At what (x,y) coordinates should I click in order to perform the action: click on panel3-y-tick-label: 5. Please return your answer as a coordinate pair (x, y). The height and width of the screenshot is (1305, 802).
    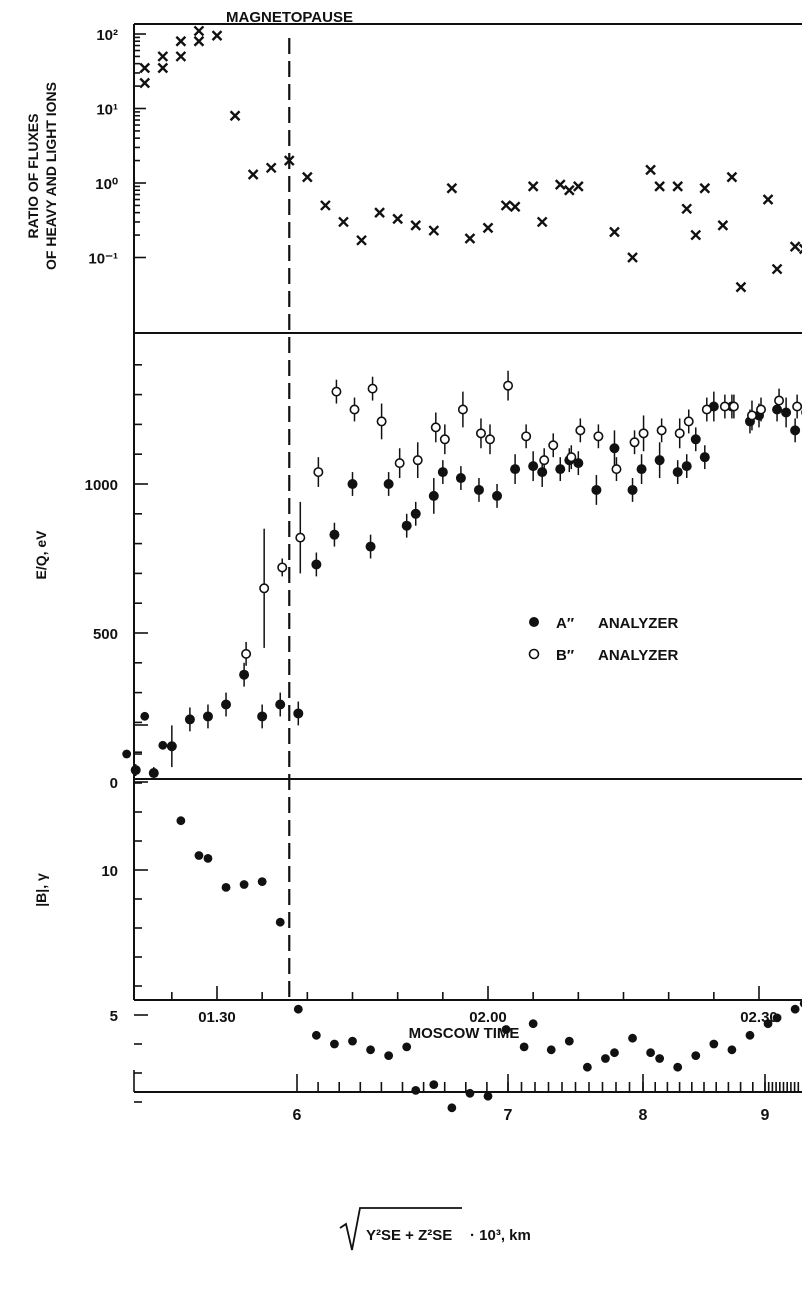
    Looking at the image, I should click on (114, 1016).